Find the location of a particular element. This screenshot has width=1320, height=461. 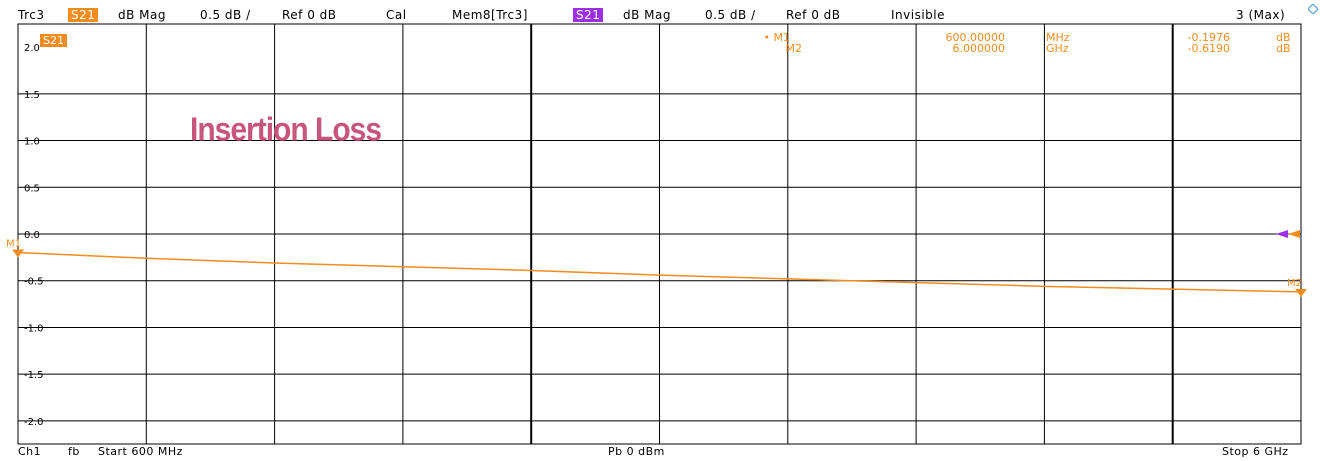

y-tick-label: -0.5 is located at coordinates (34, 282).